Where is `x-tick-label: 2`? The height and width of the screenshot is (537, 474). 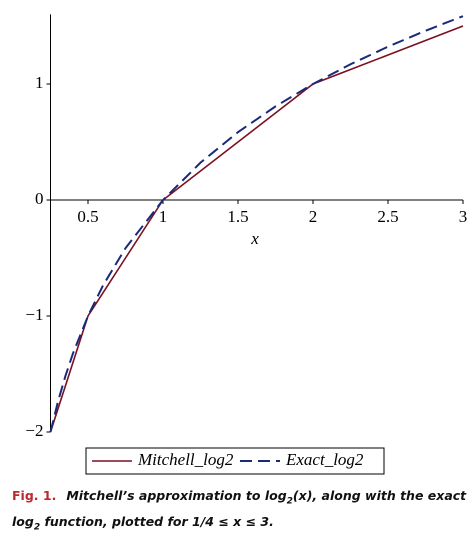 x-tick-label: 2 is located at coordinates (313, 216).